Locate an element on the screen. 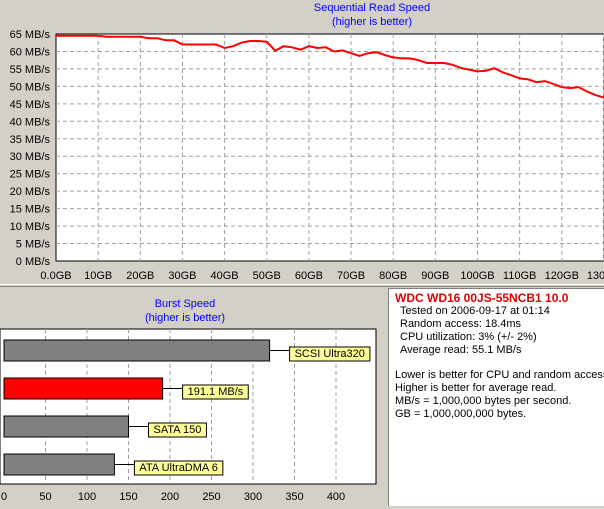  x-tick-label: 30GB is located at coordinates (182, 276).